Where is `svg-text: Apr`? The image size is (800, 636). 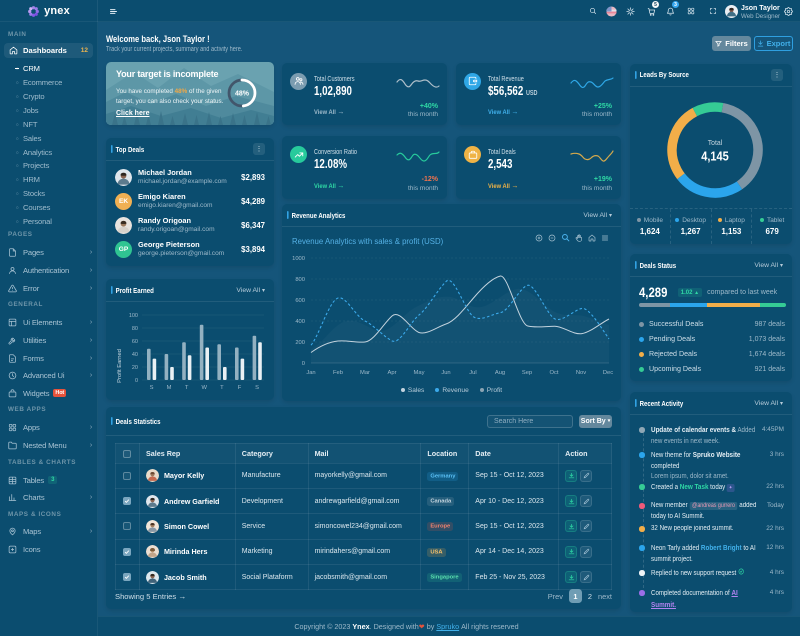
svg-text: Apr is located at coordinates (391, 373).